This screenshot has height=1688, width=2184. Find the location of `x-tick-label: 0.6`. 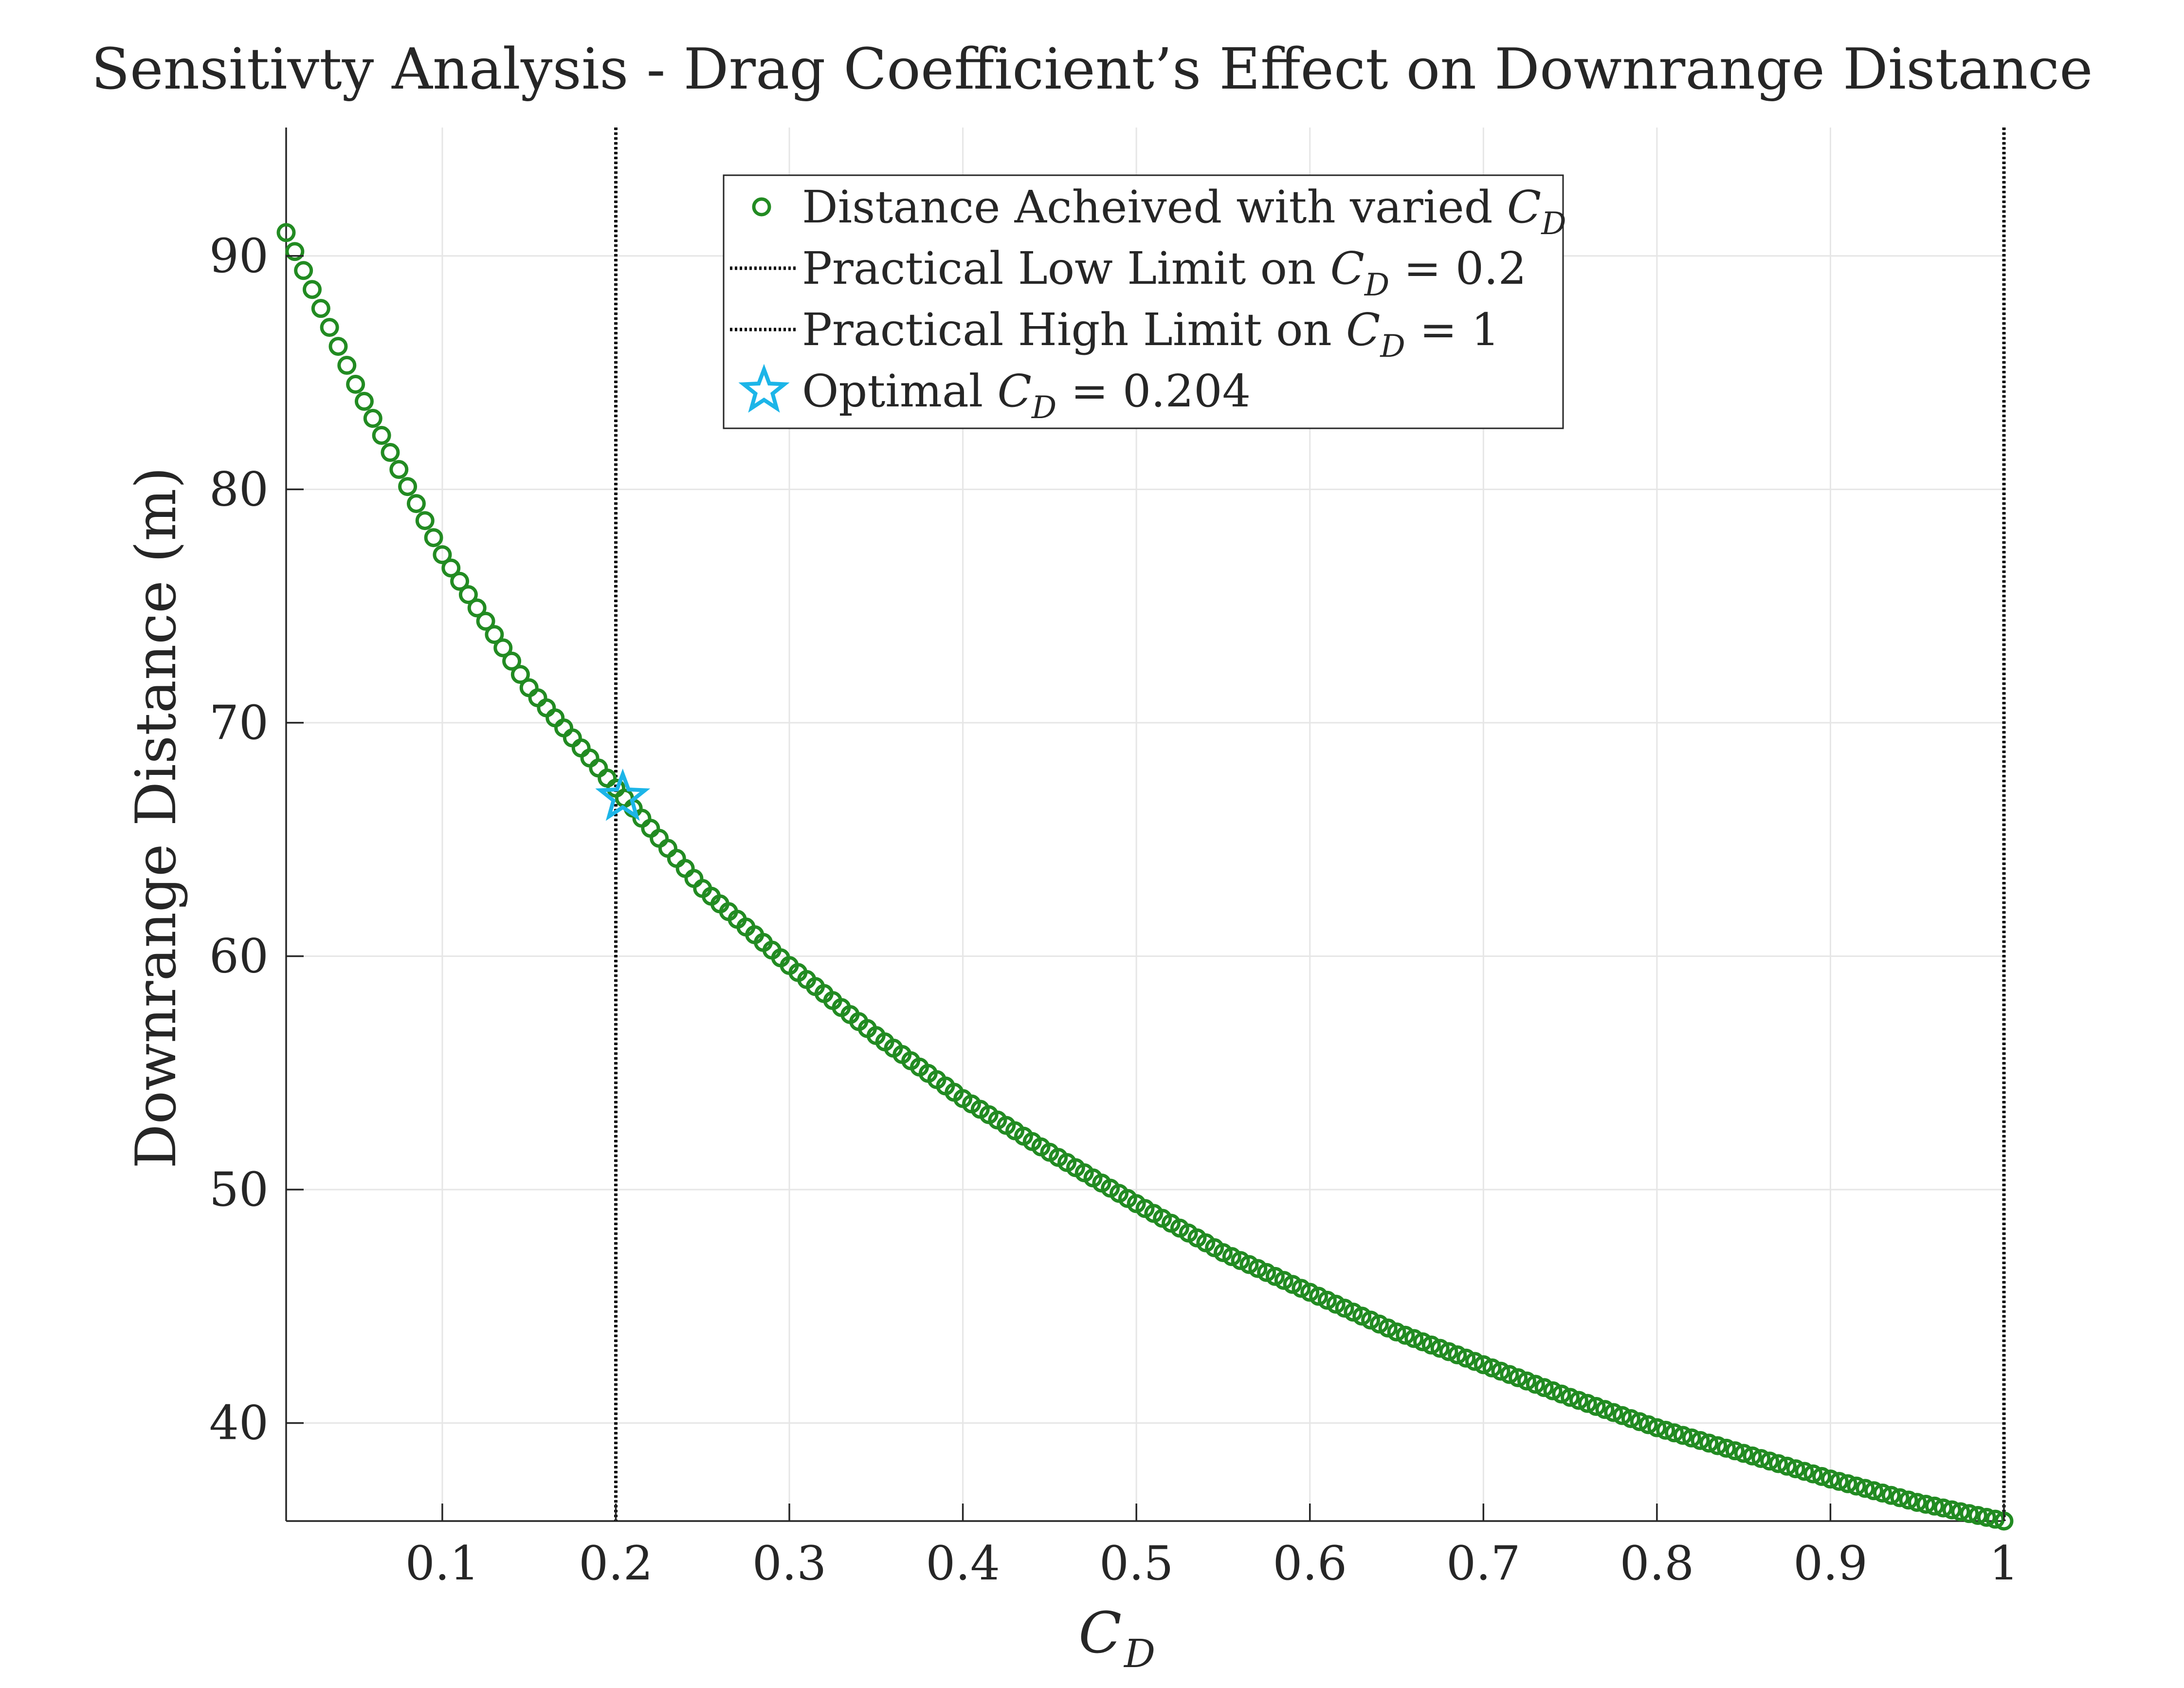

x-tick-label: 0.6 is located at coordinates (1310, 1563).